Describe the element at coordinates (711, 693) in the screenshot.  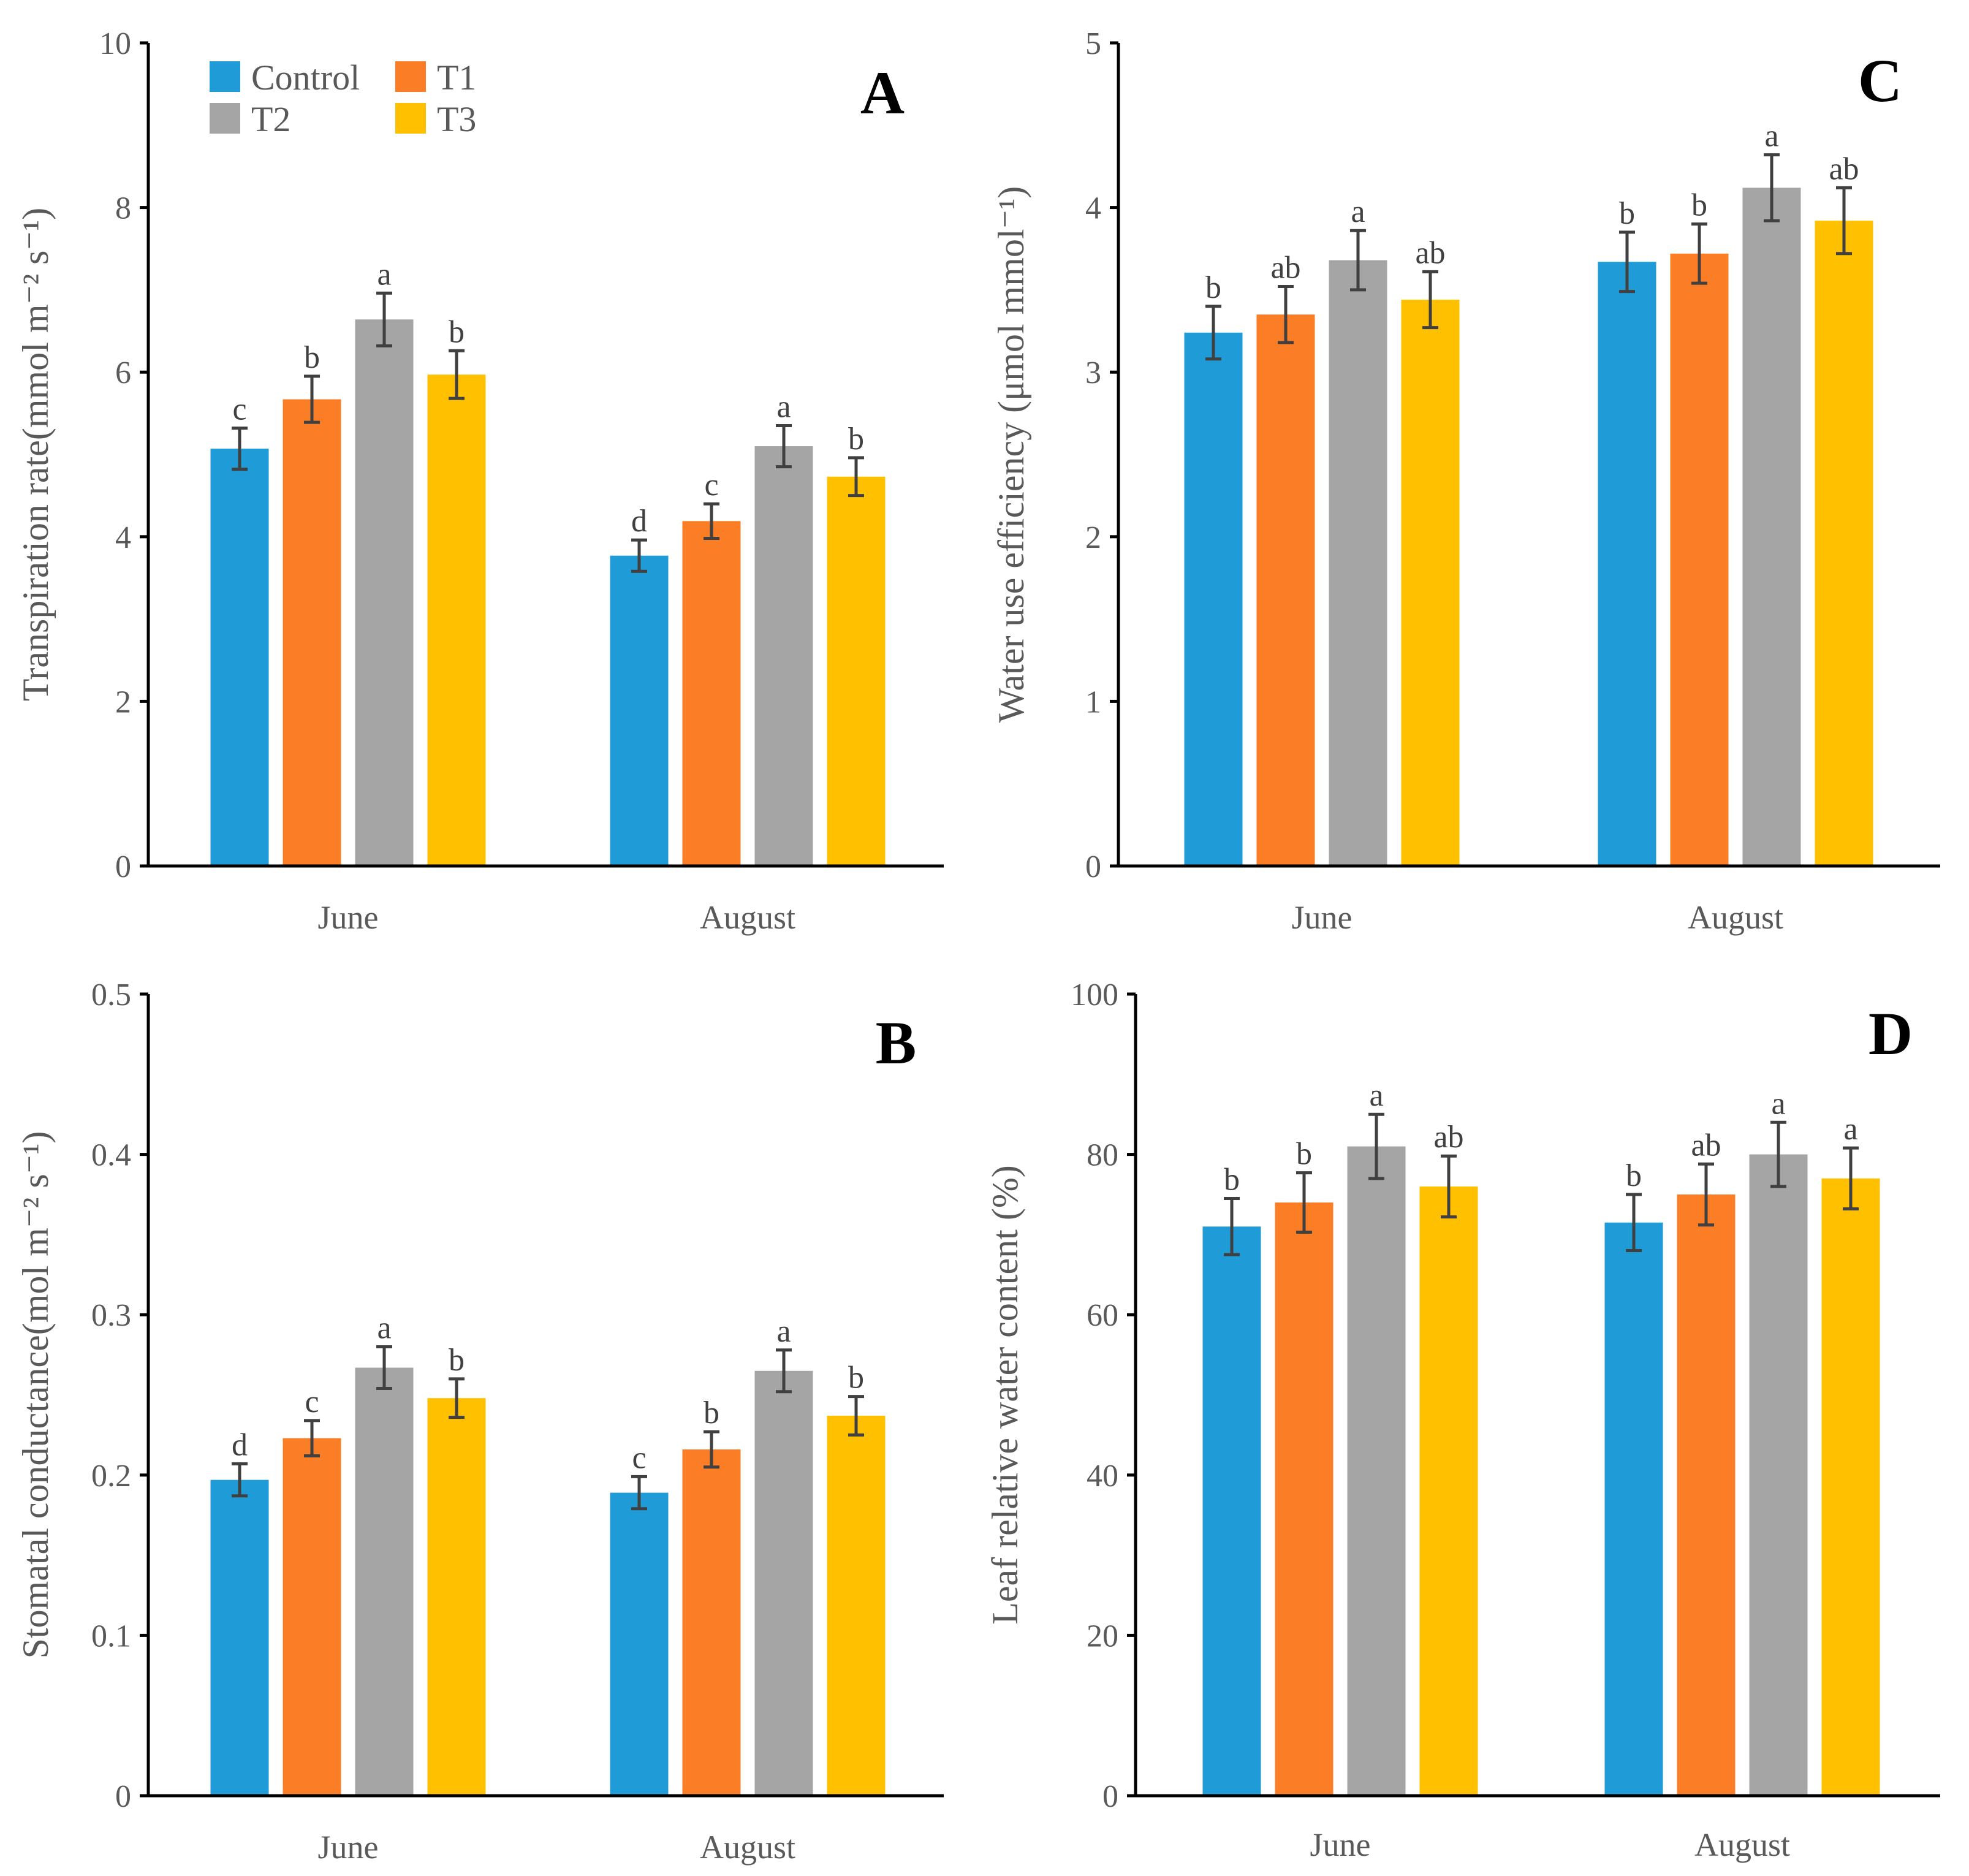
I see `bar-a-august-t1` at that location.